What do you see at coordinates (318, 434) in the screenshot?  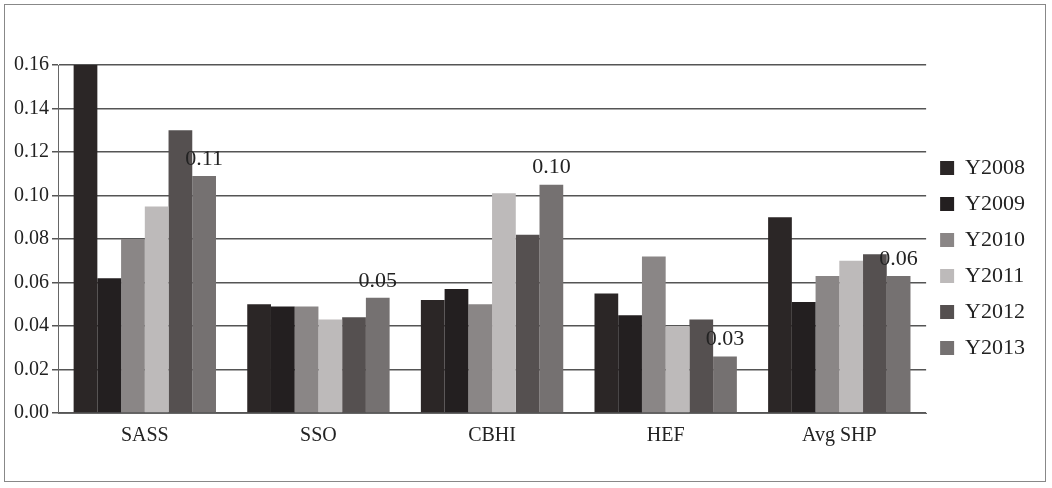 I see `x-tick-label: SSO` at bounding box center [318, 434].